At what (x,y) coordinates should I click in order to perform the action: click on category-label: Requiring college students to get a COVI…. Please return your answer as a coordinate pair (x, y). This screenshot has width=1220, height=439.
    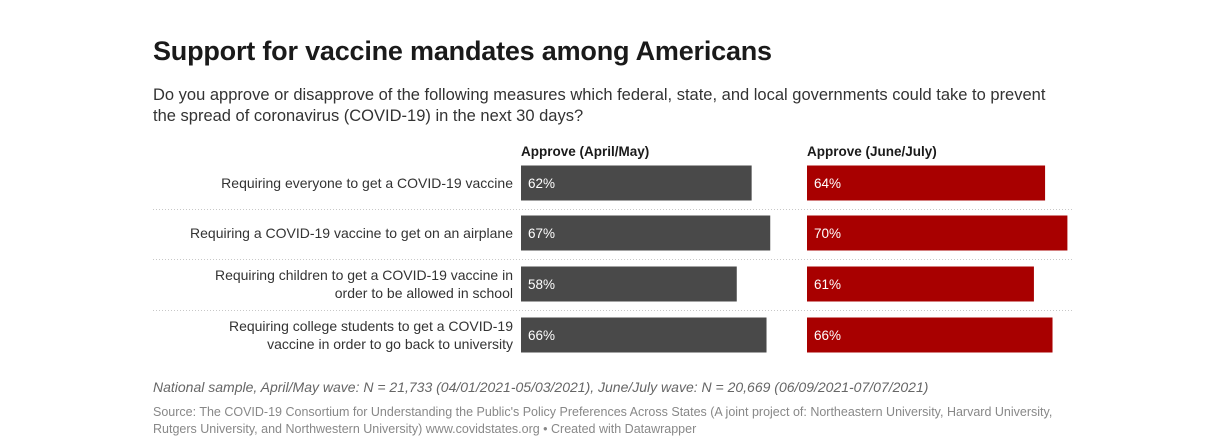
    Looking at the image, I should click on (371, 326).